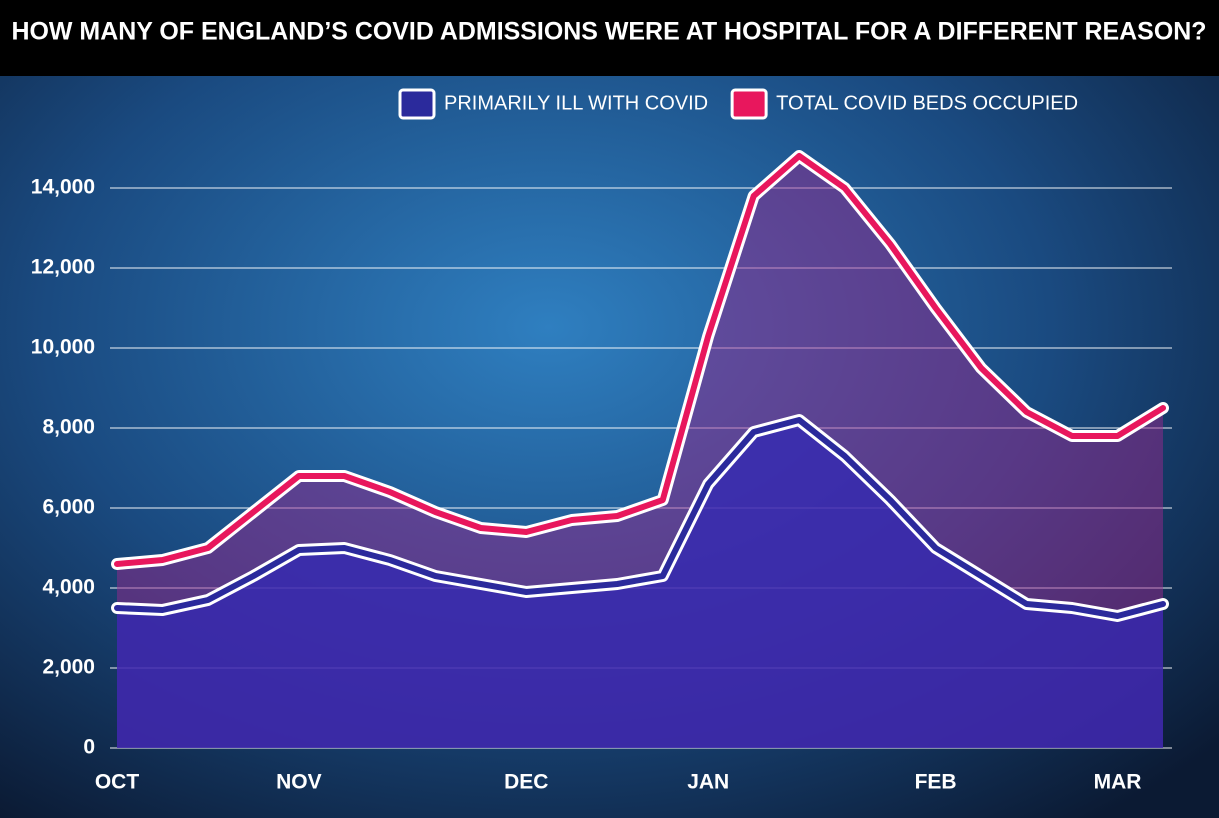 This screenshot has height=818, width=1219. What do you see at coordinates (708, 782) in the screenshot?
I see `x-tick-label: JAN` at bounding box center [708, 782].